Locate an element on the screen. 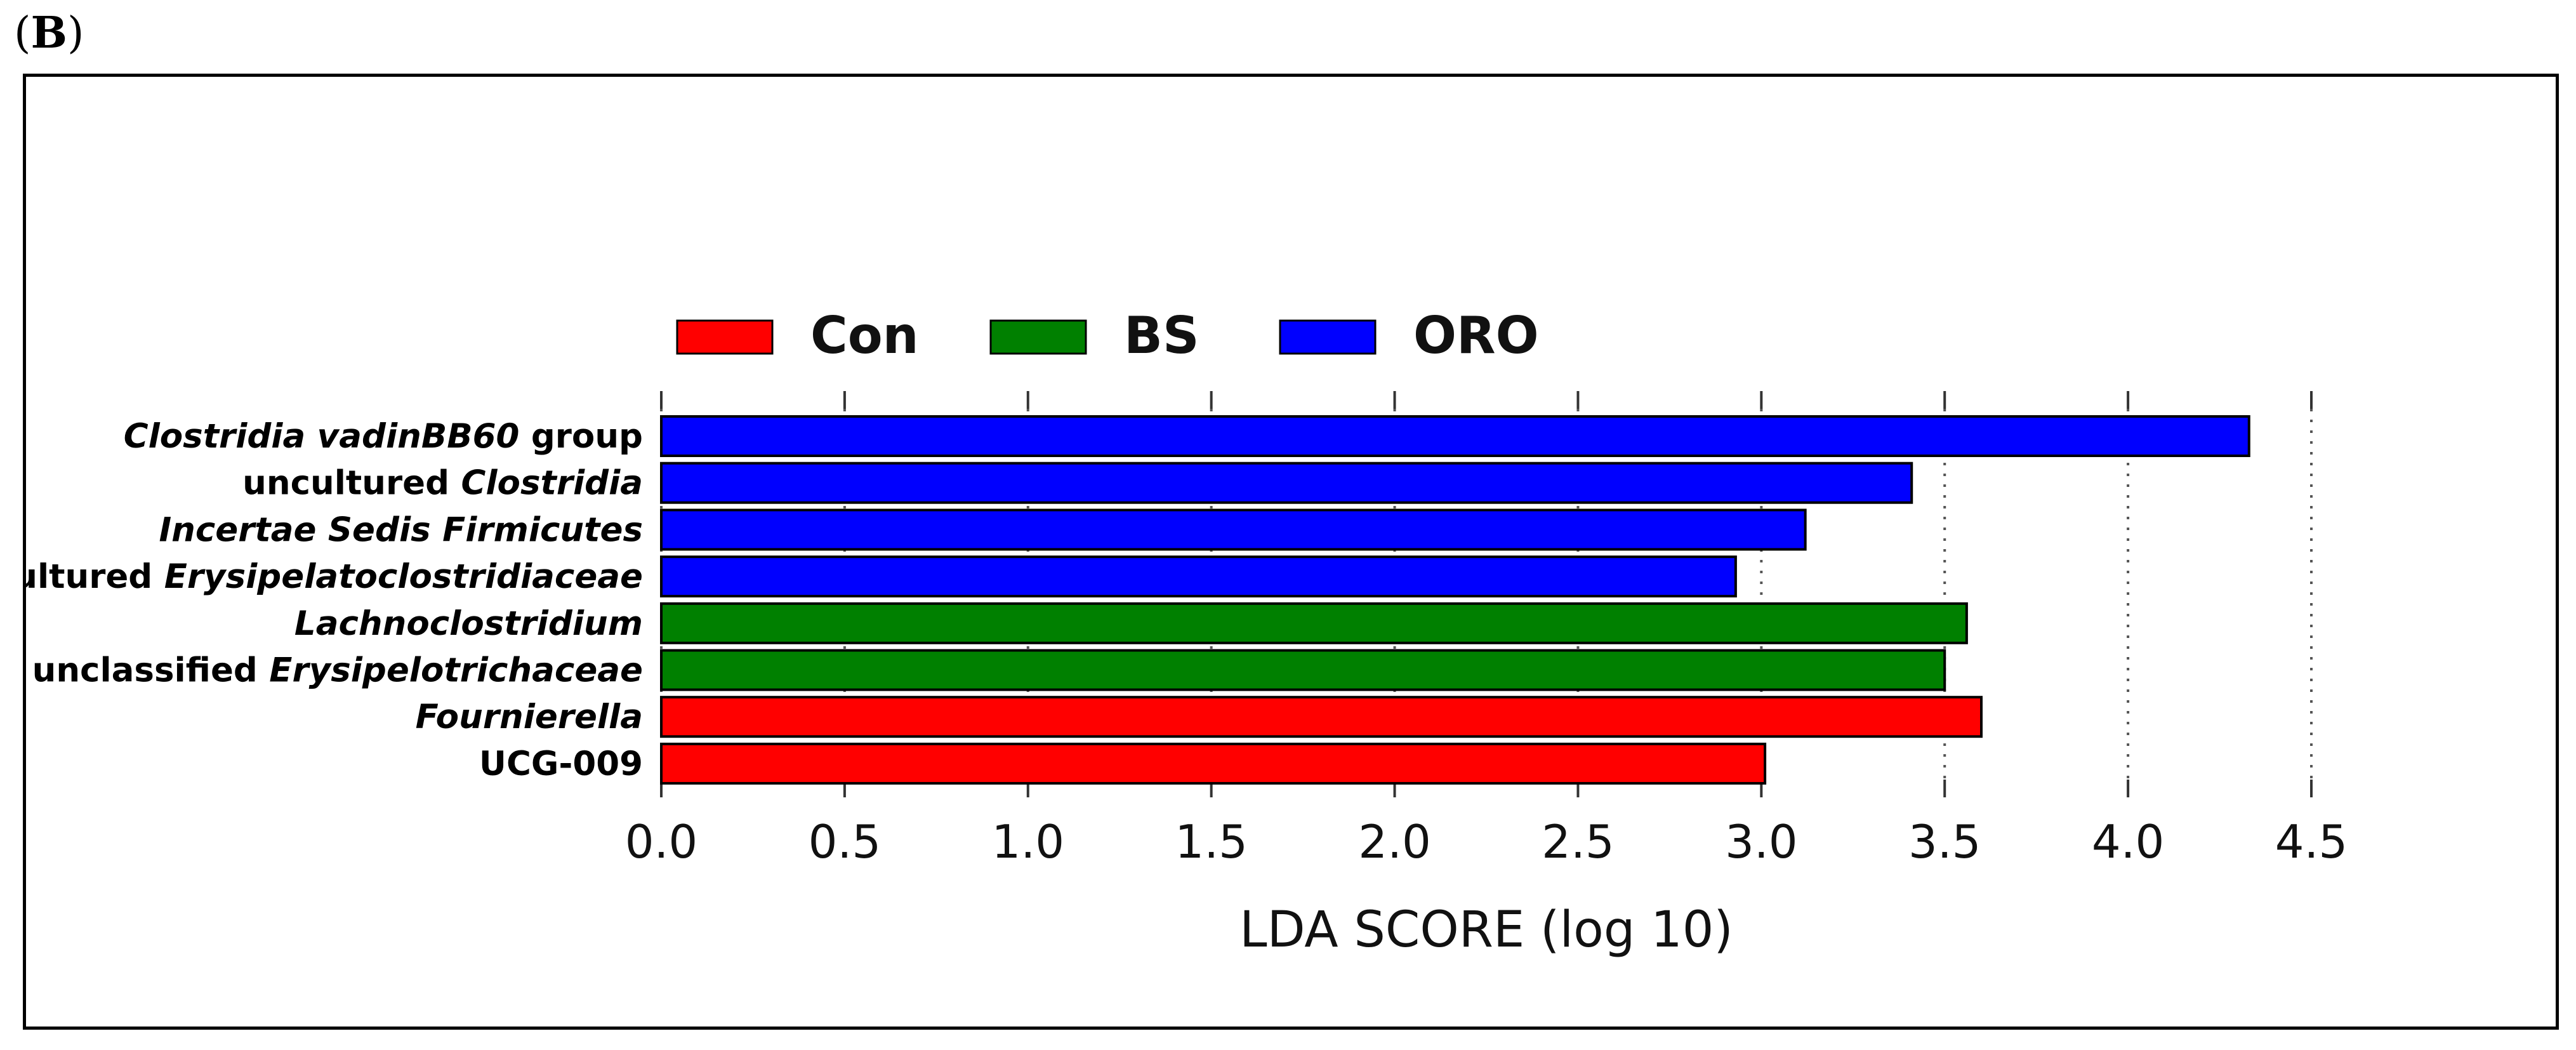 The width and height of the screenshot is (2576, 1050). x-axis-title: LDA SCORE (log 10) is located at coordinates (1486, 930).